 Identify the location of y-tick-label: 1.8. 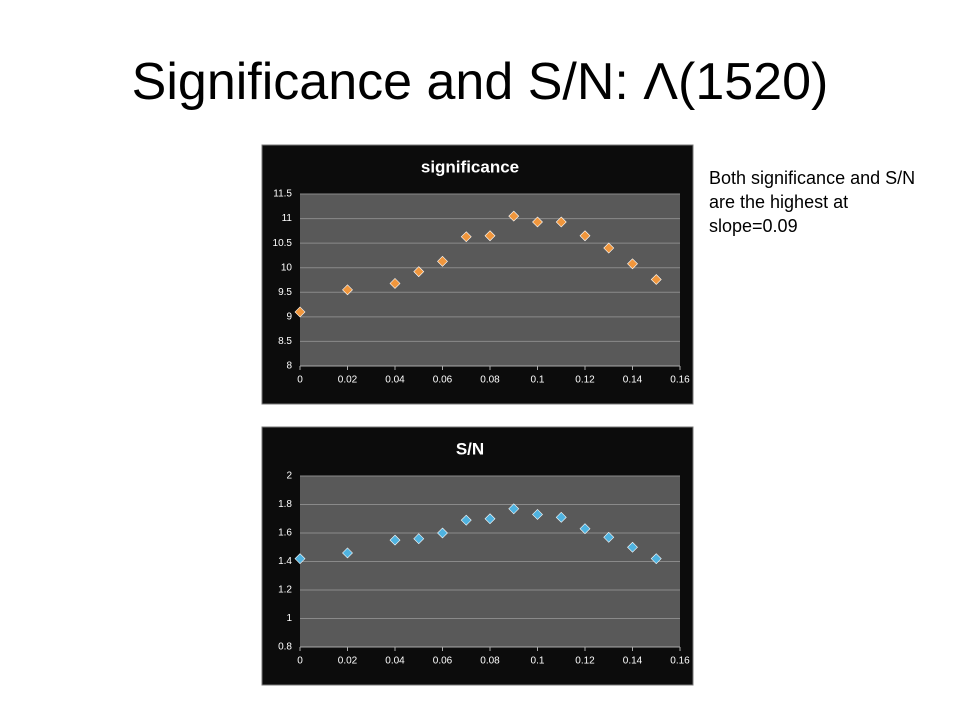
(285, 504).